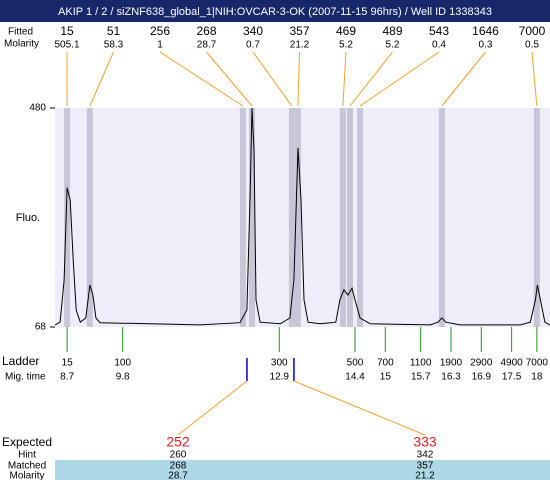 This screenshot has width=550, height=480. What do you see at coordinates (123, 377) in the screenshot?
I see `ladder-time: 9.8` at bounding box center [123, 377].